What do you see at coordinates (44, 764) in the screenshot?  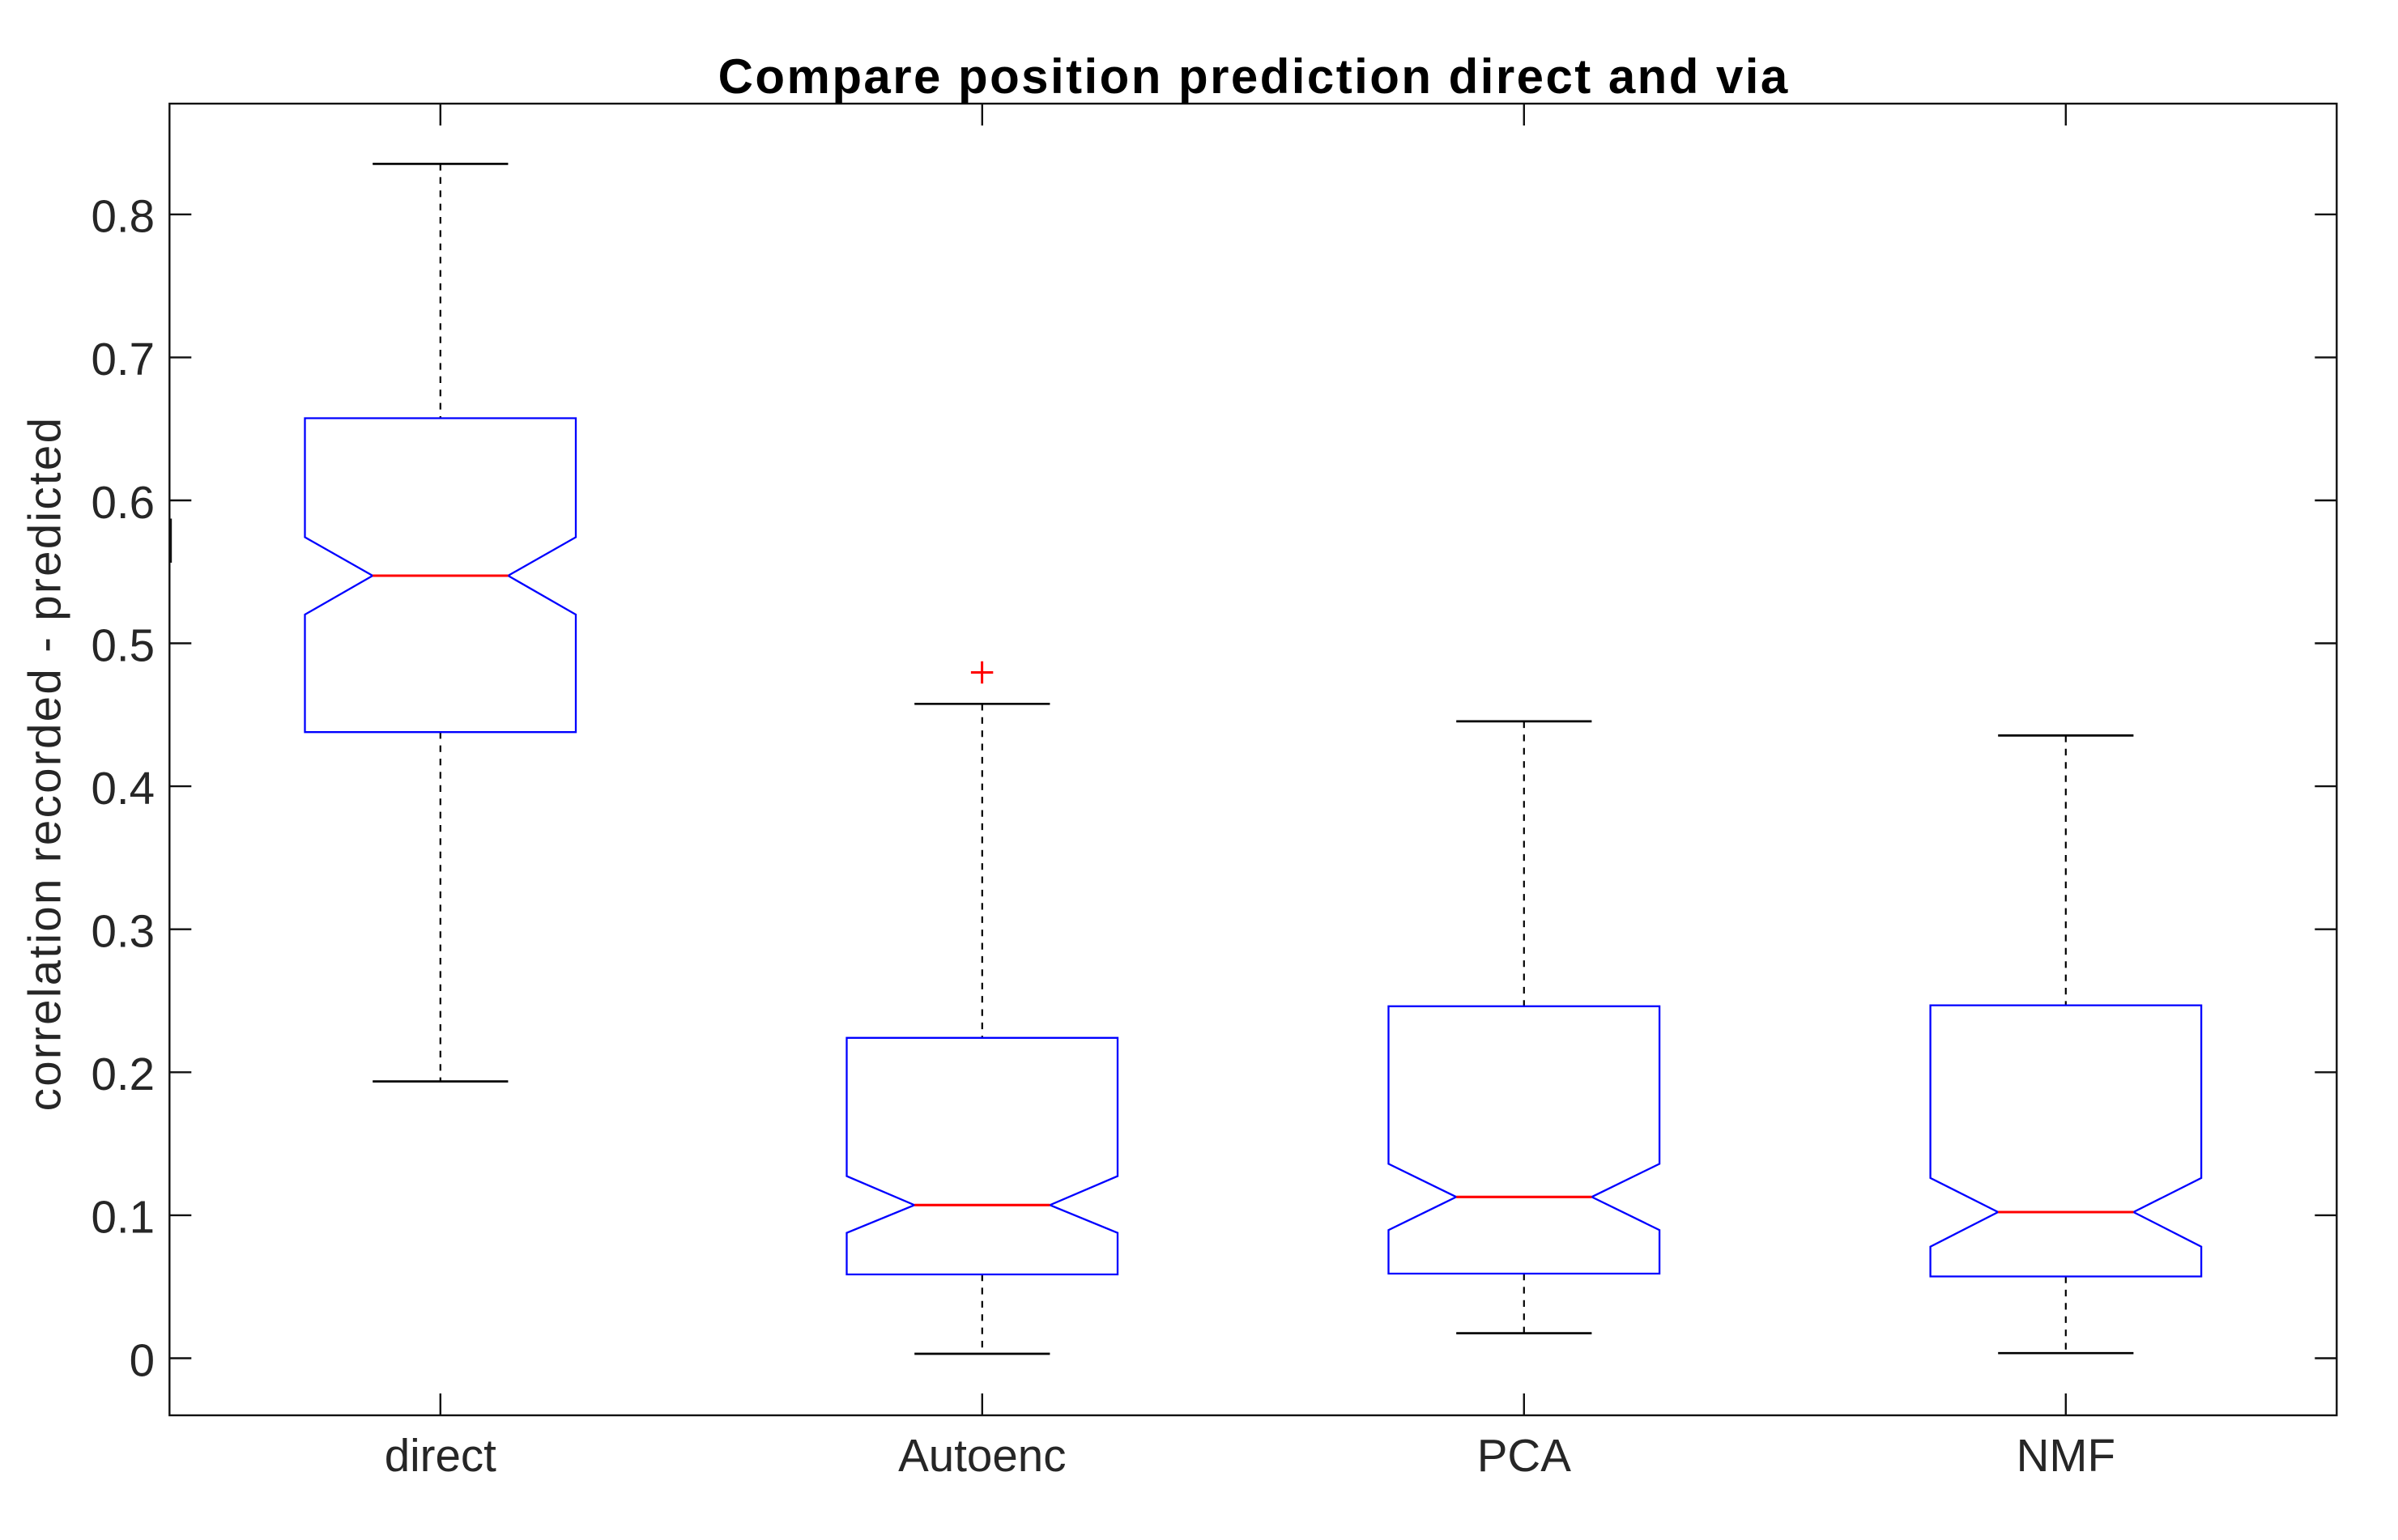 I see `svg-text:correlation recorded - predict: correlation recorded - predicted` at bounding box center [44, 764].